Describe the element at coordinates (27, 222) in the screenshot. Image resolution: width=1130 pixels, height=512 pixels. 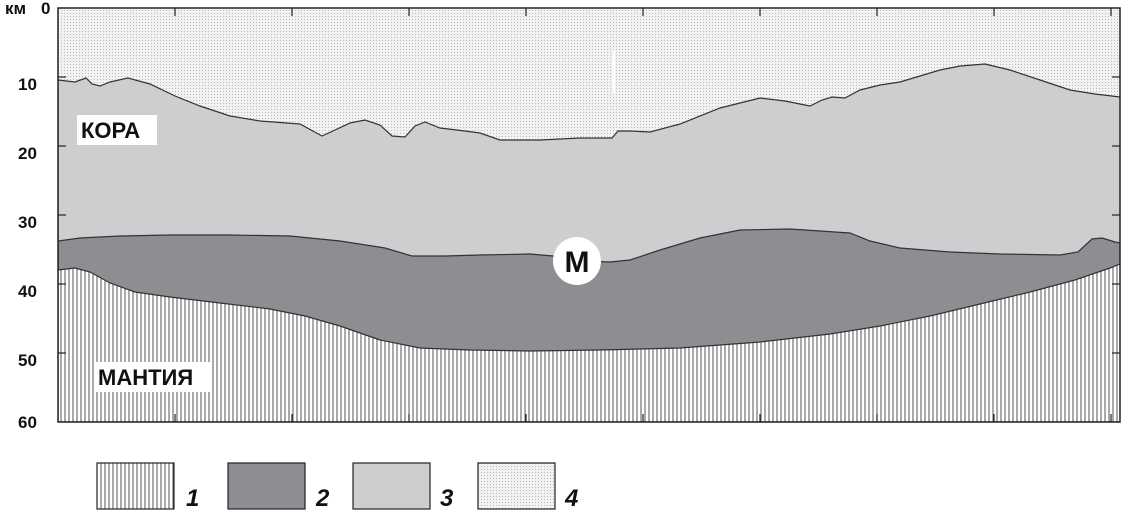
I see `axis-tick-30: 30` at that location.